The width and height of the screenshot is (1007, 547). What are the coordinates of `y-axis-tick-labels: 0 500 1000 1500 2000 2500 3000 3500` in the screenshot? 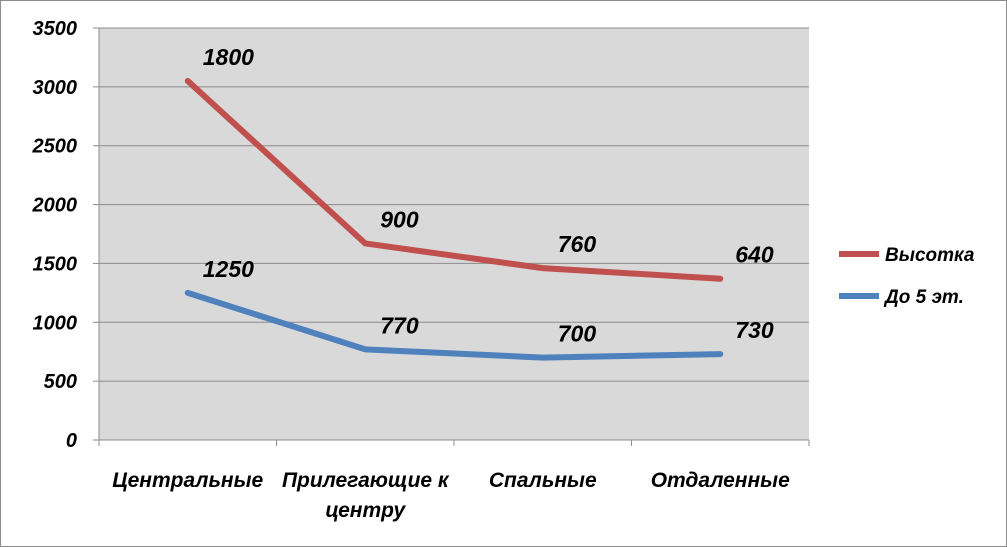 It's located at (55, 235).